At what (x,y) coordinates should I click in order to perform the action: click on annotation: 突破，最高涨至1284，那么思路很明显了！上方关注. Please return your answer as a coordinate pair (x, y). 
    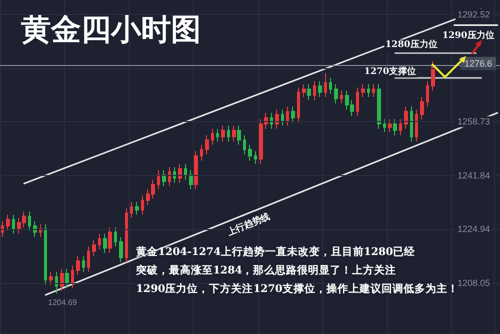
    Looking at the image, I should click on (265, 270).